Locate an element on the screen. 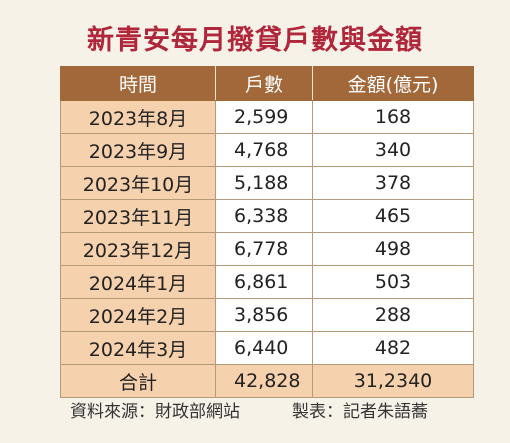 This screenshot has width=510, height=443. total-amount: 31,2340 is located at coordinates (393, 381).